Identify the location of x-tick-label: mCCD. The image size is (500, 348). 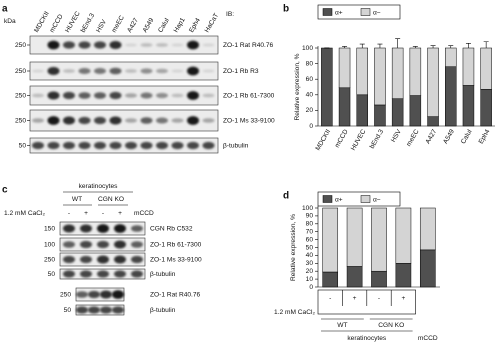
(342, 138).